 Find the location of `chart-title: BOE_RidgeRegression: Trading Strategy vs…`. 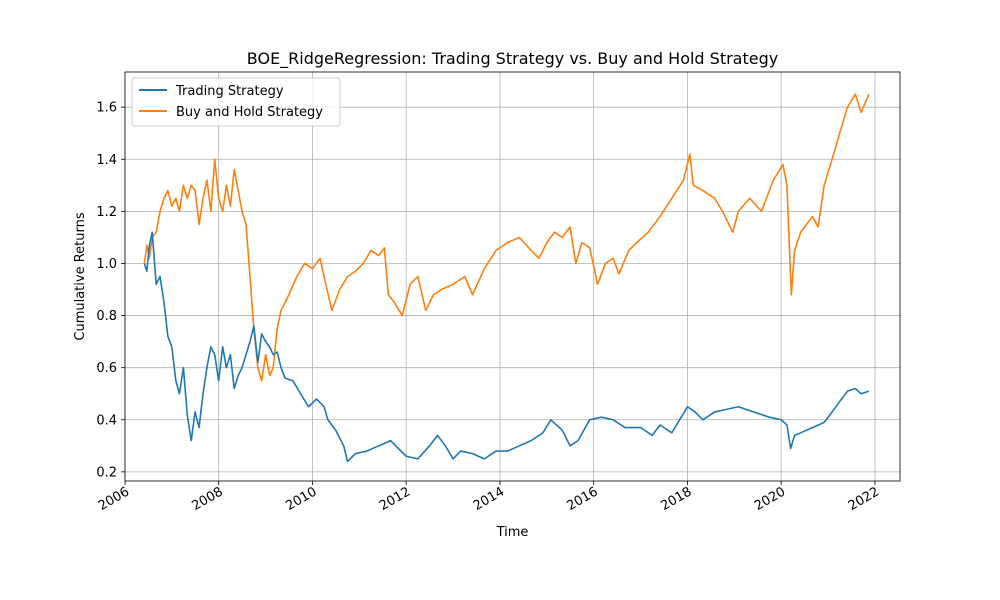

chart-title: BOE_RidgeRegression: Trading Strategy vs… is located at coordinates (512, 59).